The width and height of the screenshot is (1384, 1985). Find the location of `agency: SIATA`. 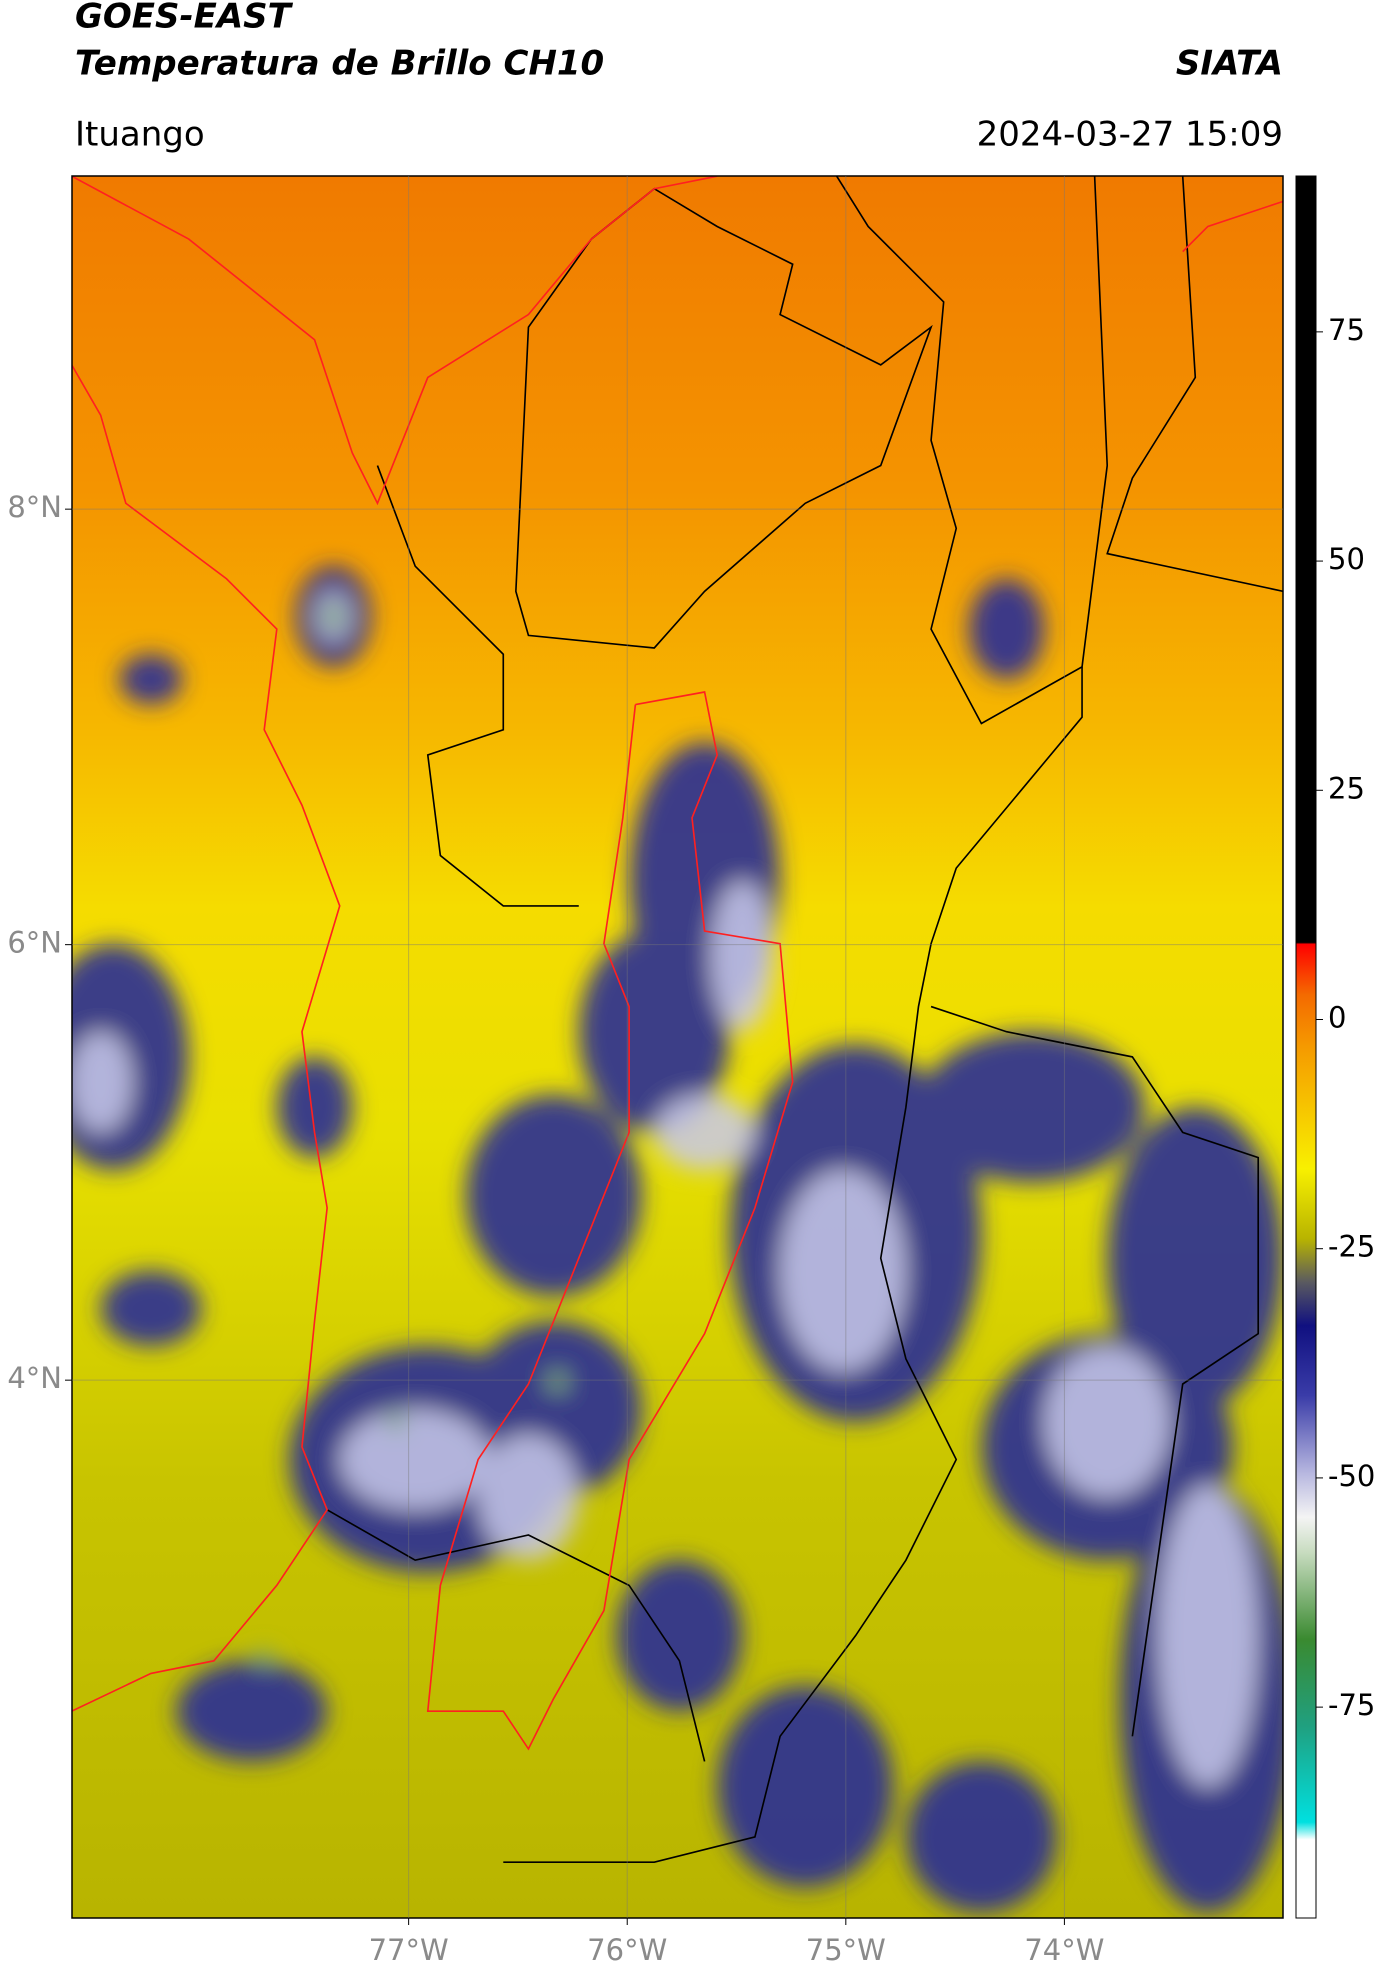

agency: SIATA is located at coordinates (1229, 64).